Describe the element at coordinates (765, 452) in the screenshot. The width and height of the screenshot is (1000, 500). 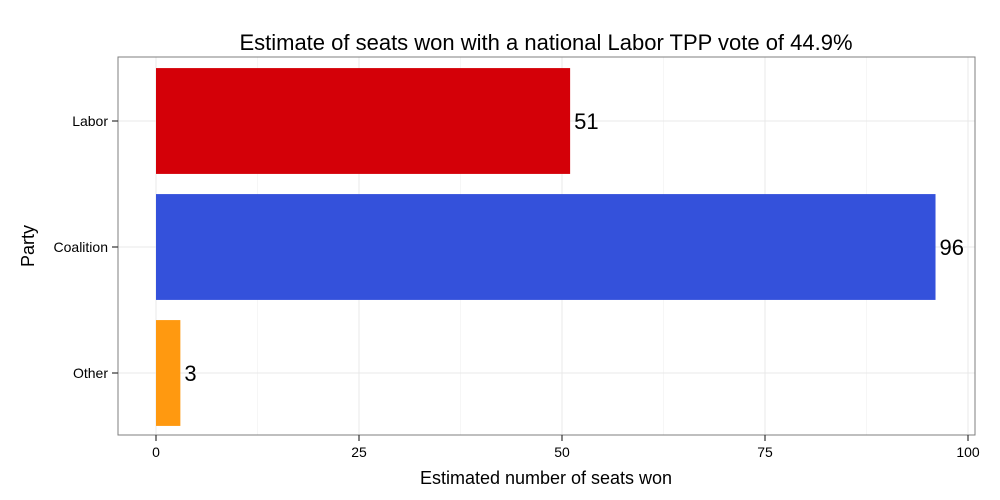
I see `x-tick-label: 75` at that location.